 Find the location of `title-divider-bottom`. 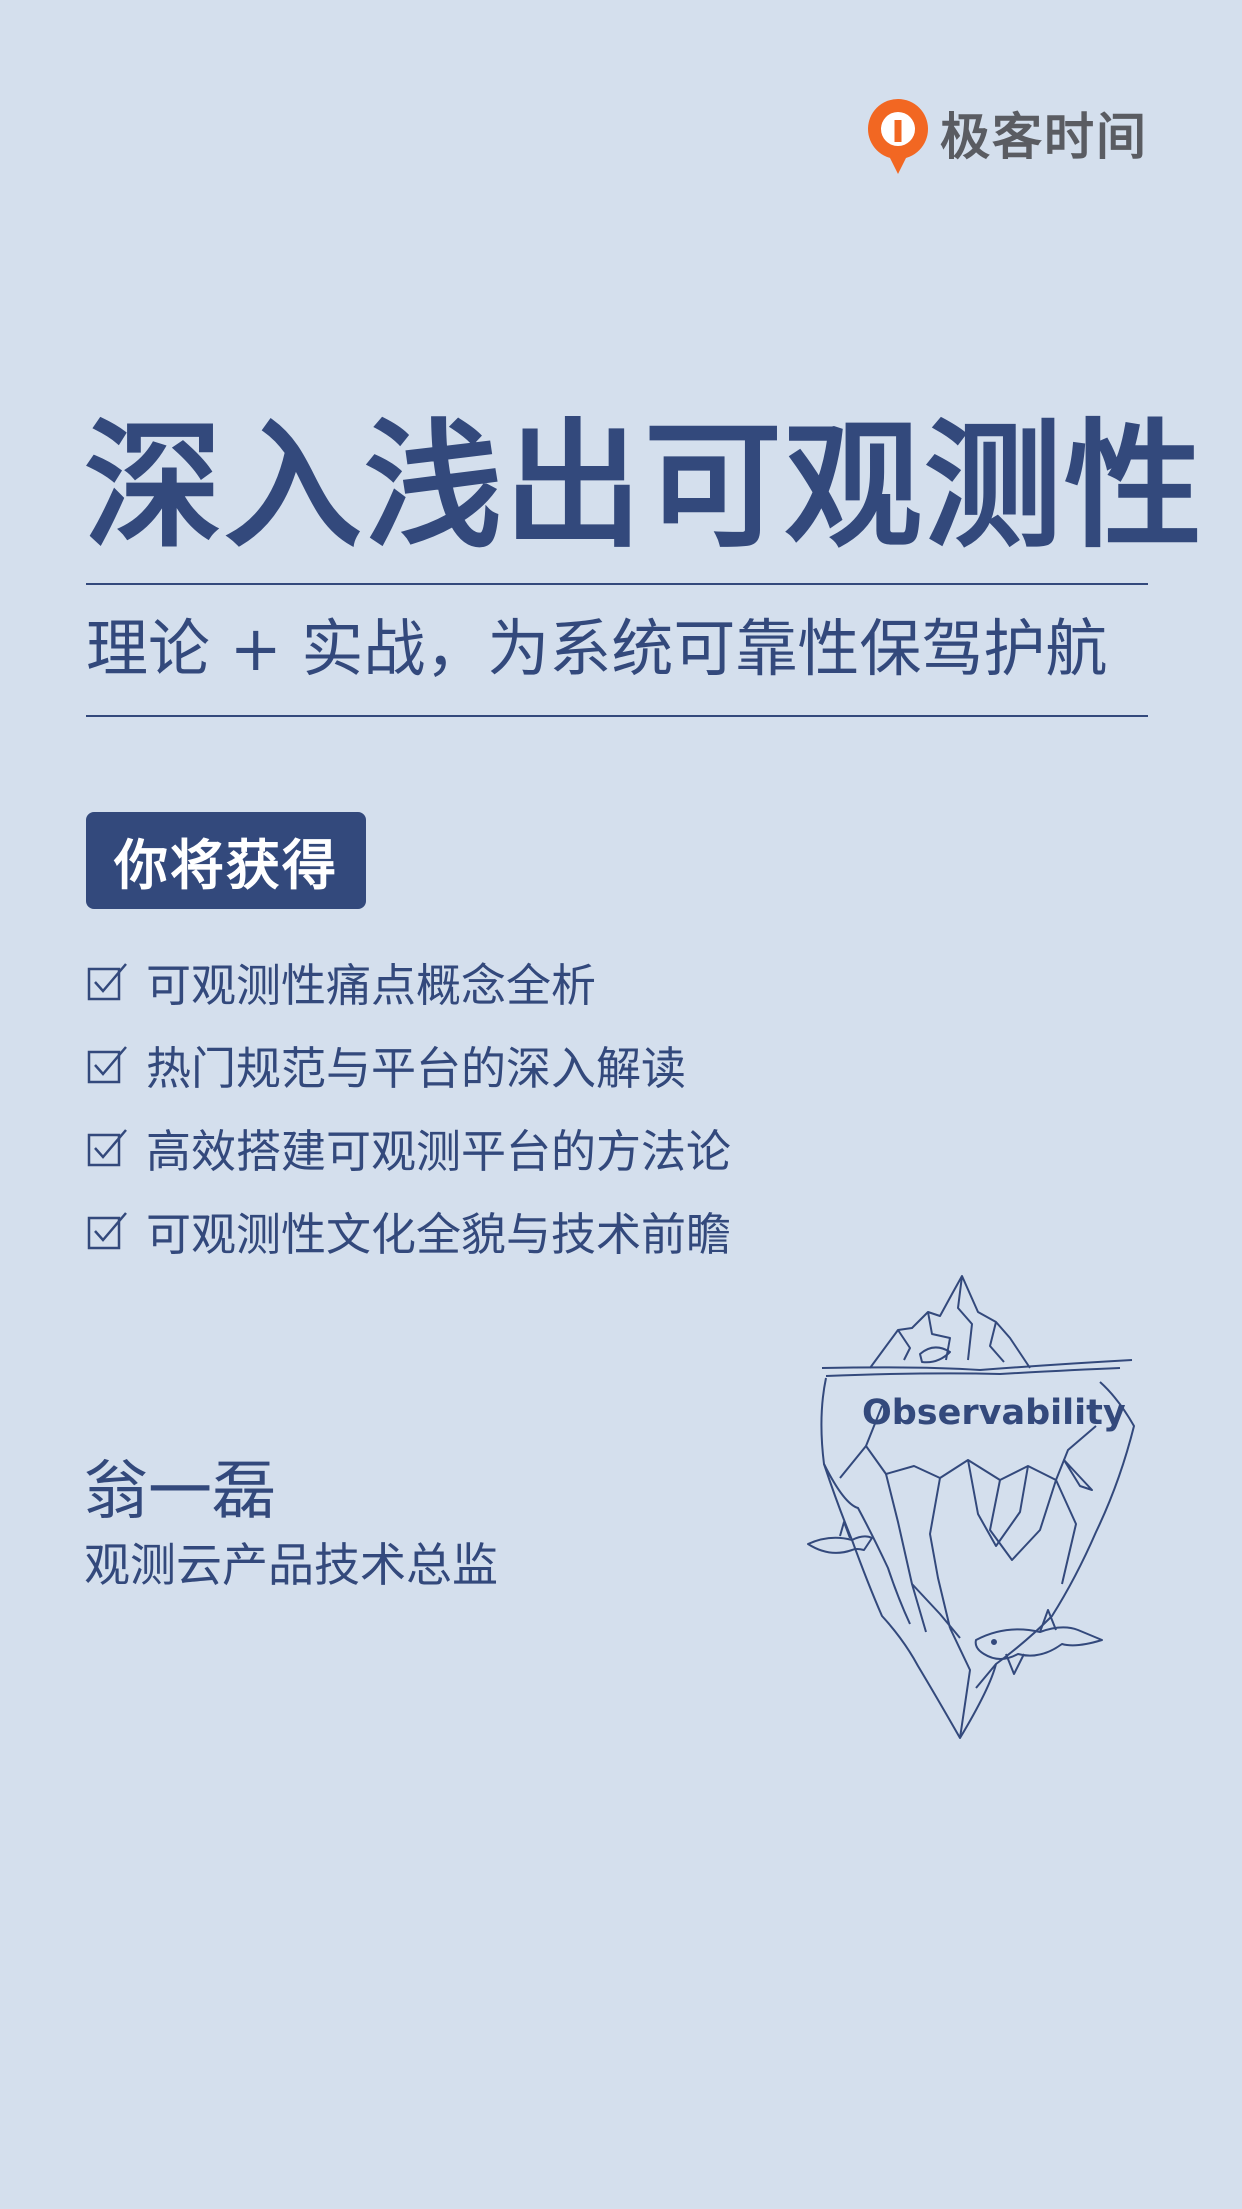

title-divider-bottom is located at coordinates (617, 716).